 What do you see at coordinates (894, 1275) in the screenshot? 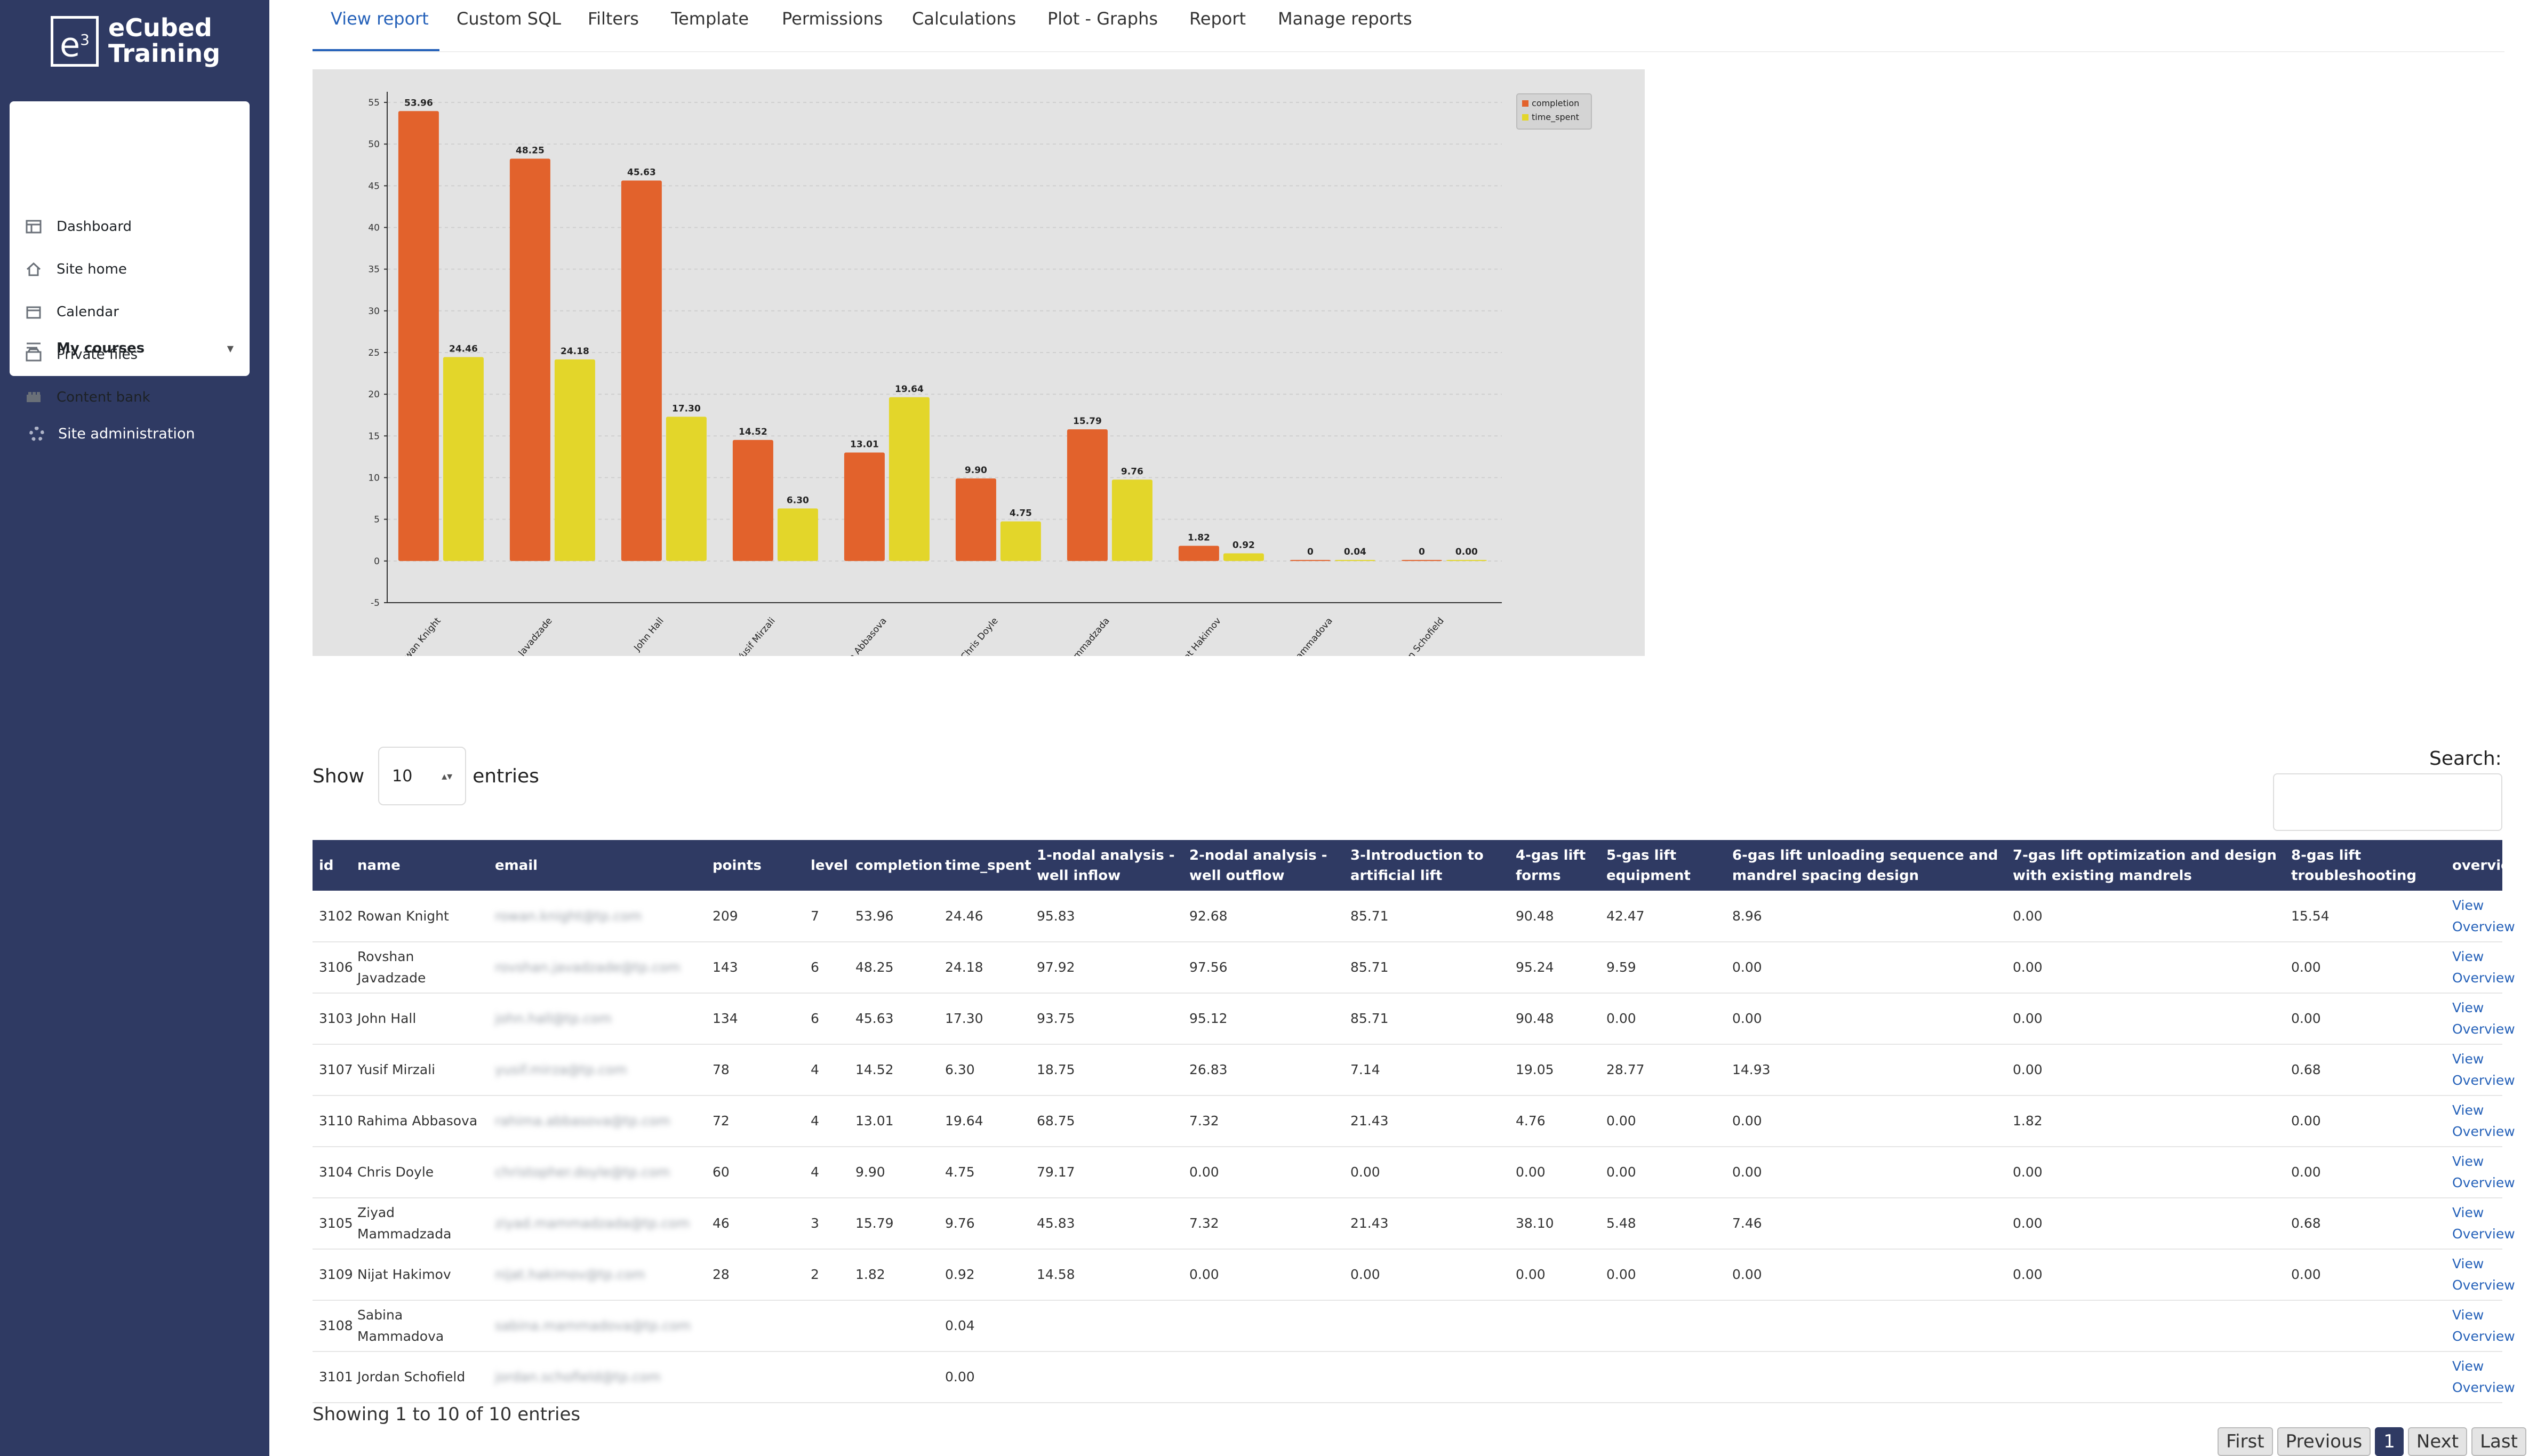
I see `table-cell: 1.82` at bounding box center [894, 1275].